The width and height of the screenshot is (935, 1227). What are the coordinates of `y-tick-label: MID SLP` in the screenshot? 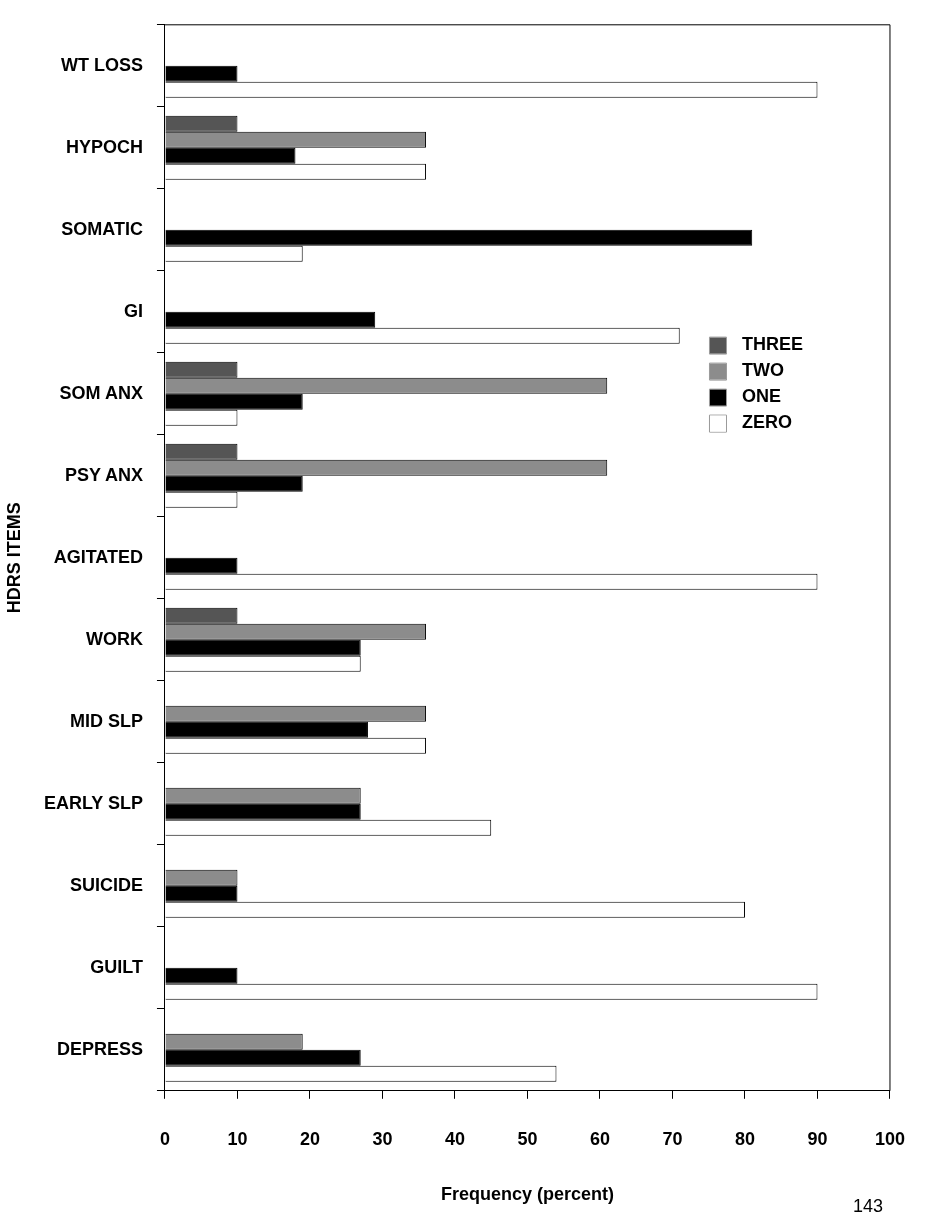 It's located at (106, 720).